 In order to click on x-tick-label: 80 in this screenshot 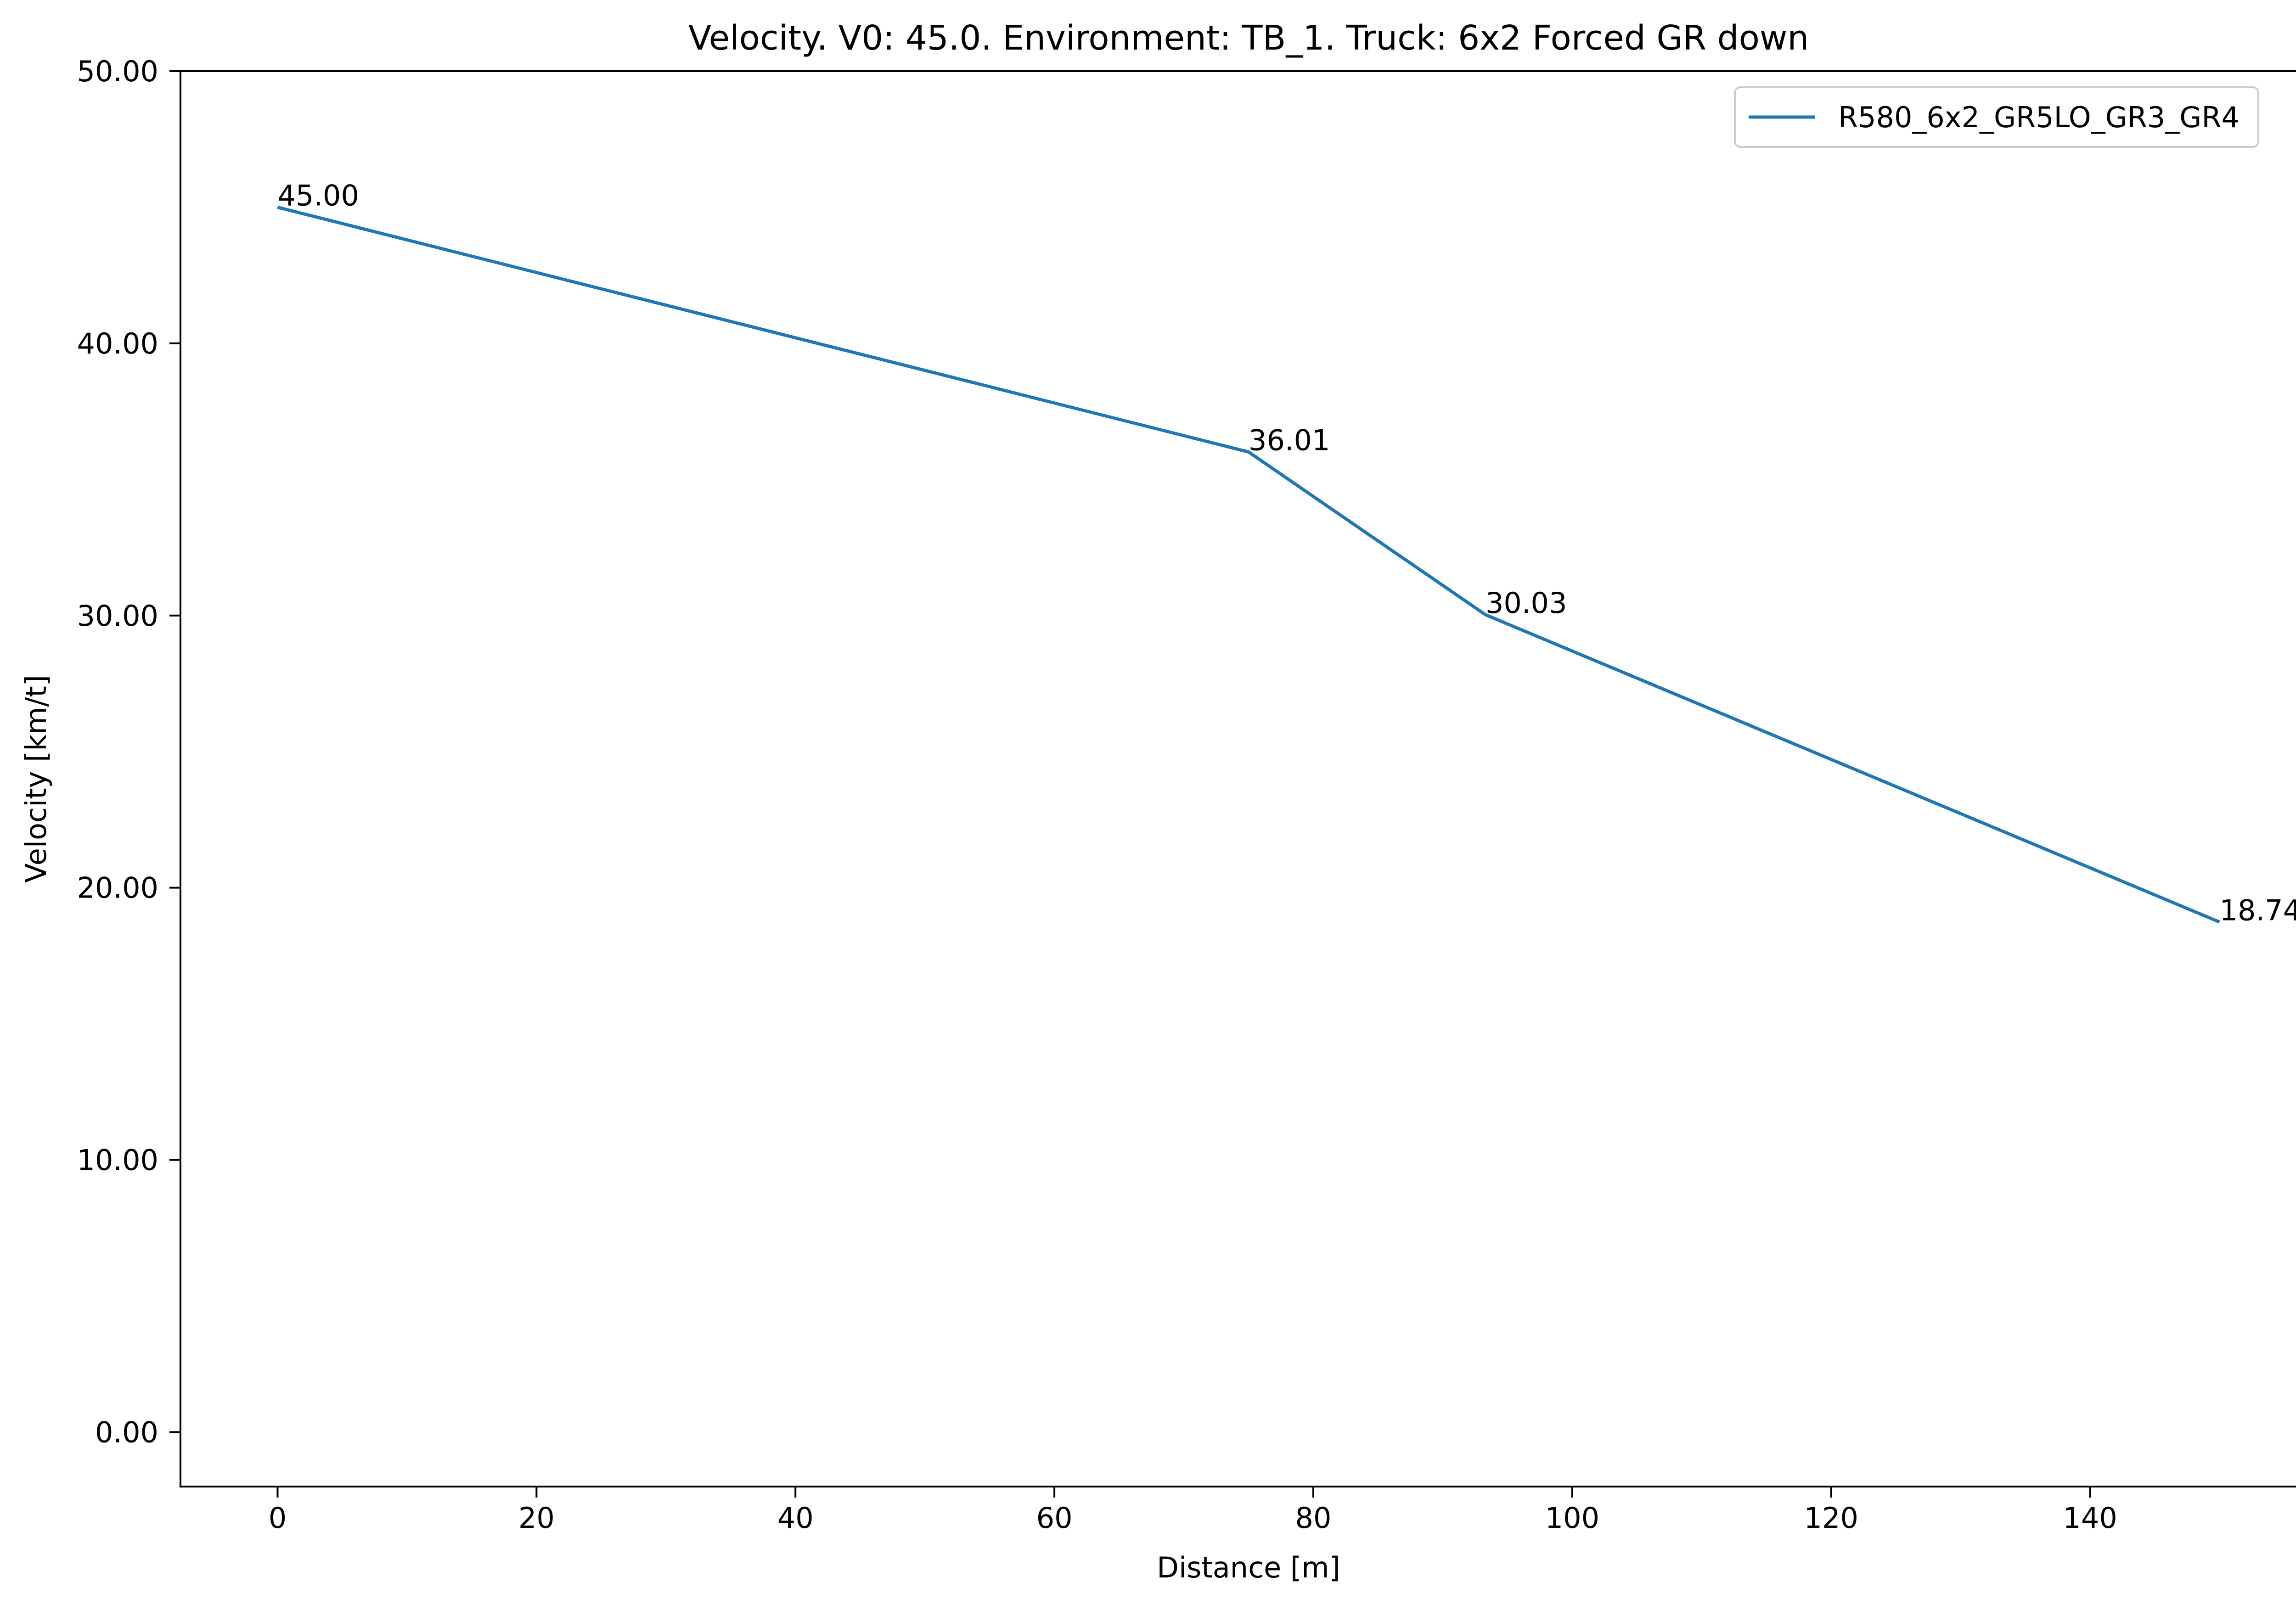, I will do `click(1314, 1518)`.